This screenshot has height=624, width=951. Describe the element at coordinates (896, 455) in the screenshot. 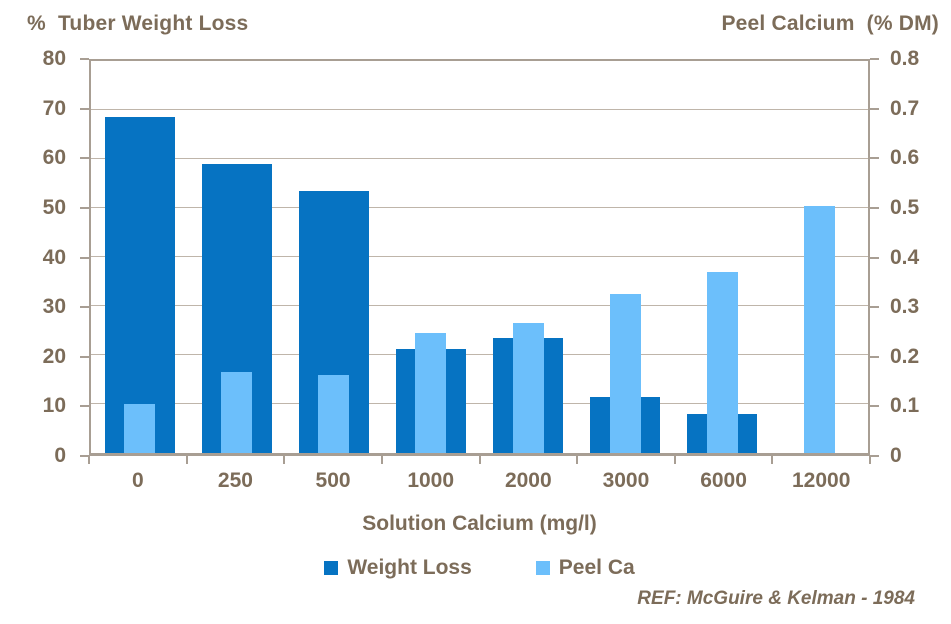

I see `right-tick-label-0: 0` at that location.